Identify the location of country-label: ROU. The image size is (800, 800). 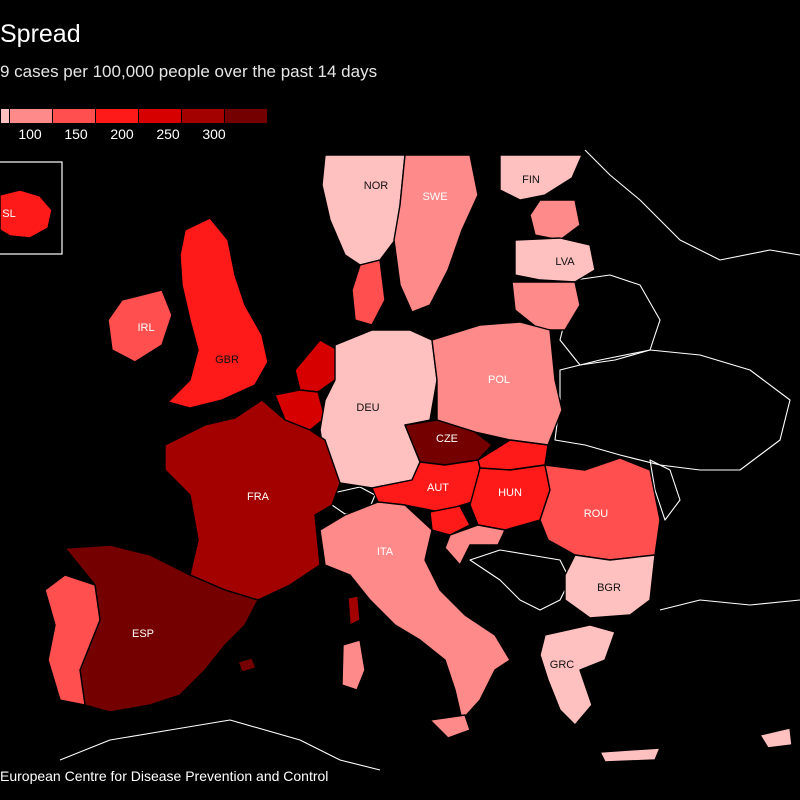
(596, 514).